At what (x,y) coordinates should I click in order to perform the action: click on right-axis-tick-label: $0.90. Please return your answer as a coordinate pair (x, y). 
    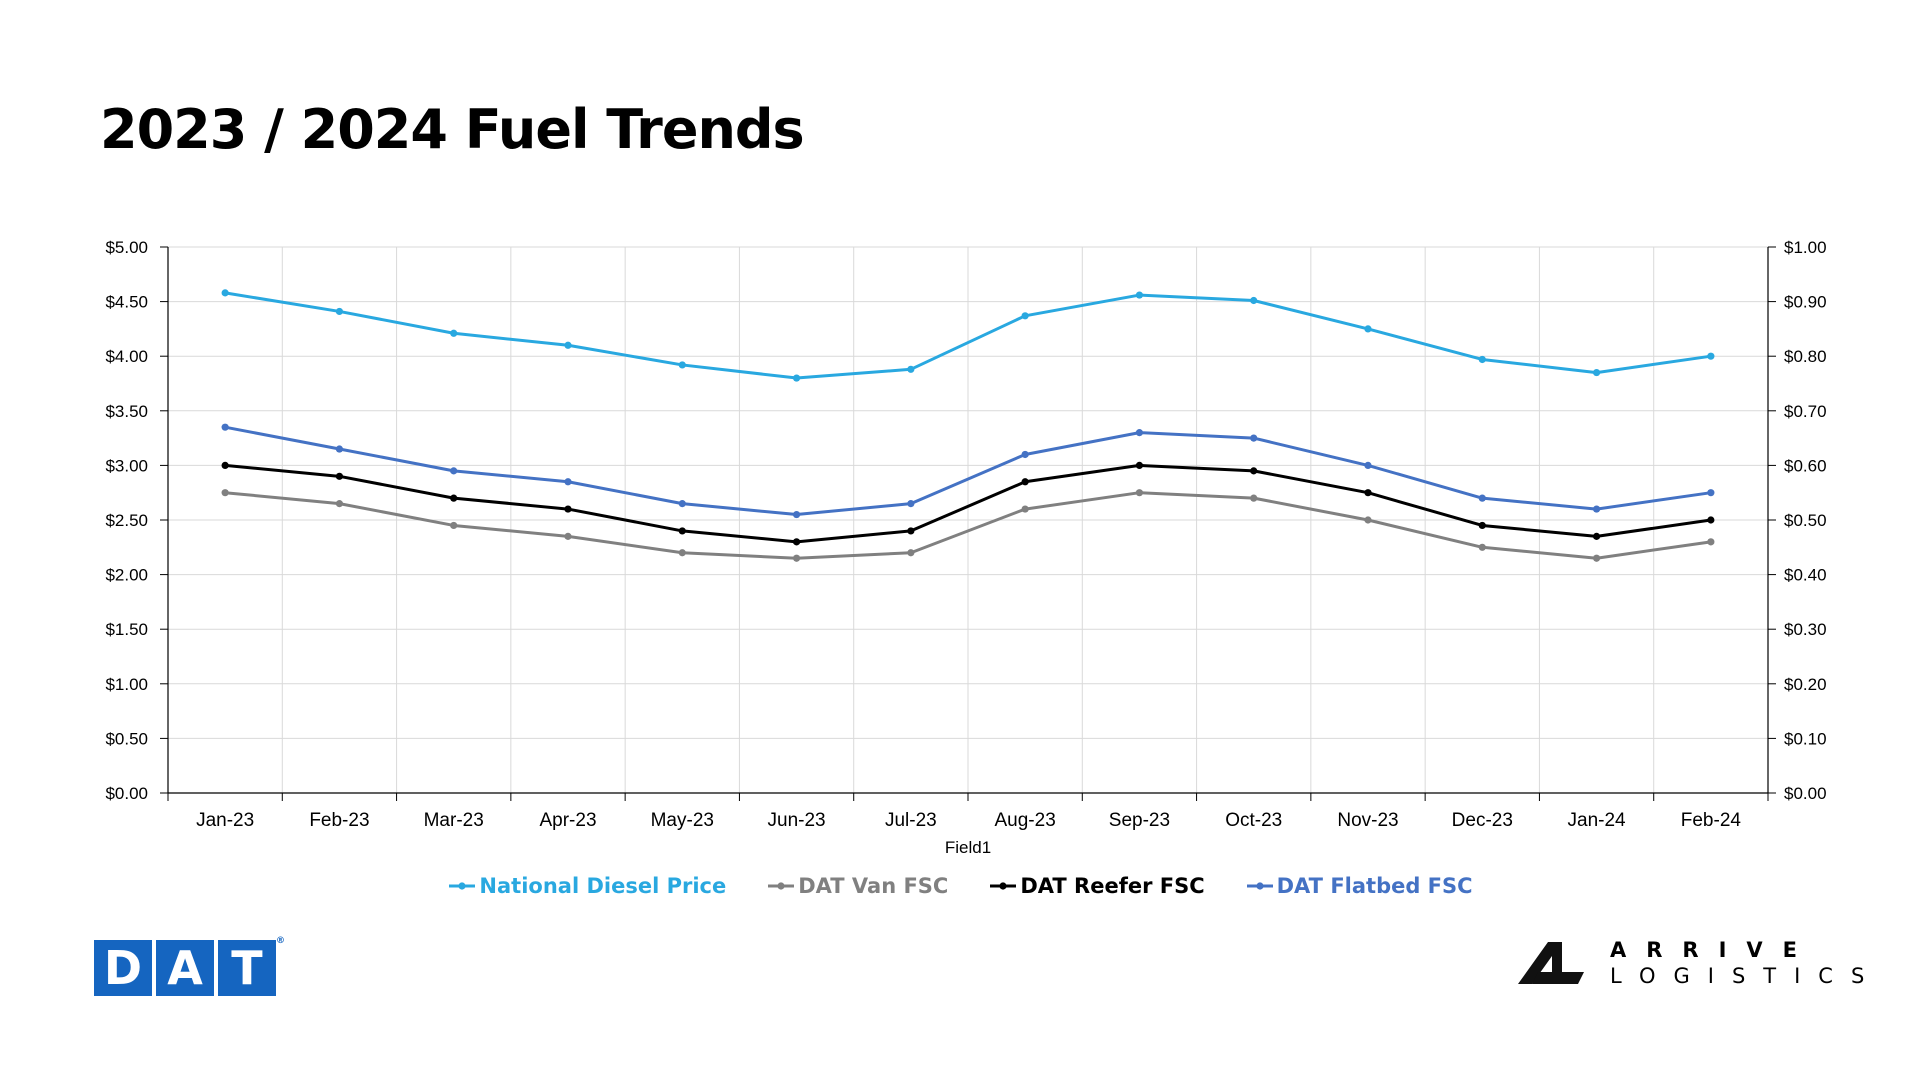
    Looking at the image, I should click on (1805, 302).